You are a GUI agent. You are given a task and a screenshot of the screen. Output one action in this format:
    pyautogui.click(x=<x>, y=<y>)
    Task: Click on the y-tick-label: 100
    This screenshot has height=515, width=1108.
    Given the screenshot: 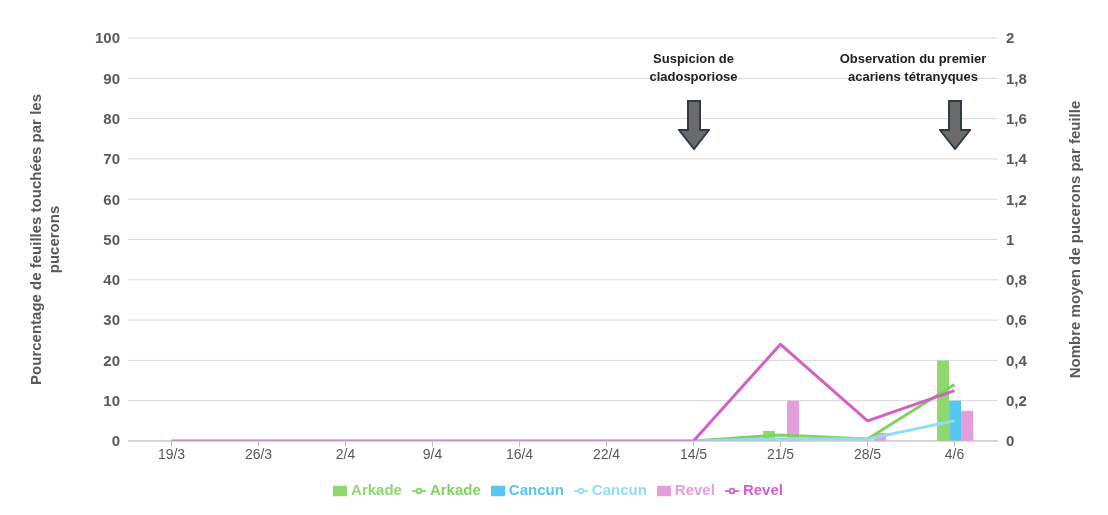 What is the action you would take?
    pyautogui.click(x=107, y=38)
    